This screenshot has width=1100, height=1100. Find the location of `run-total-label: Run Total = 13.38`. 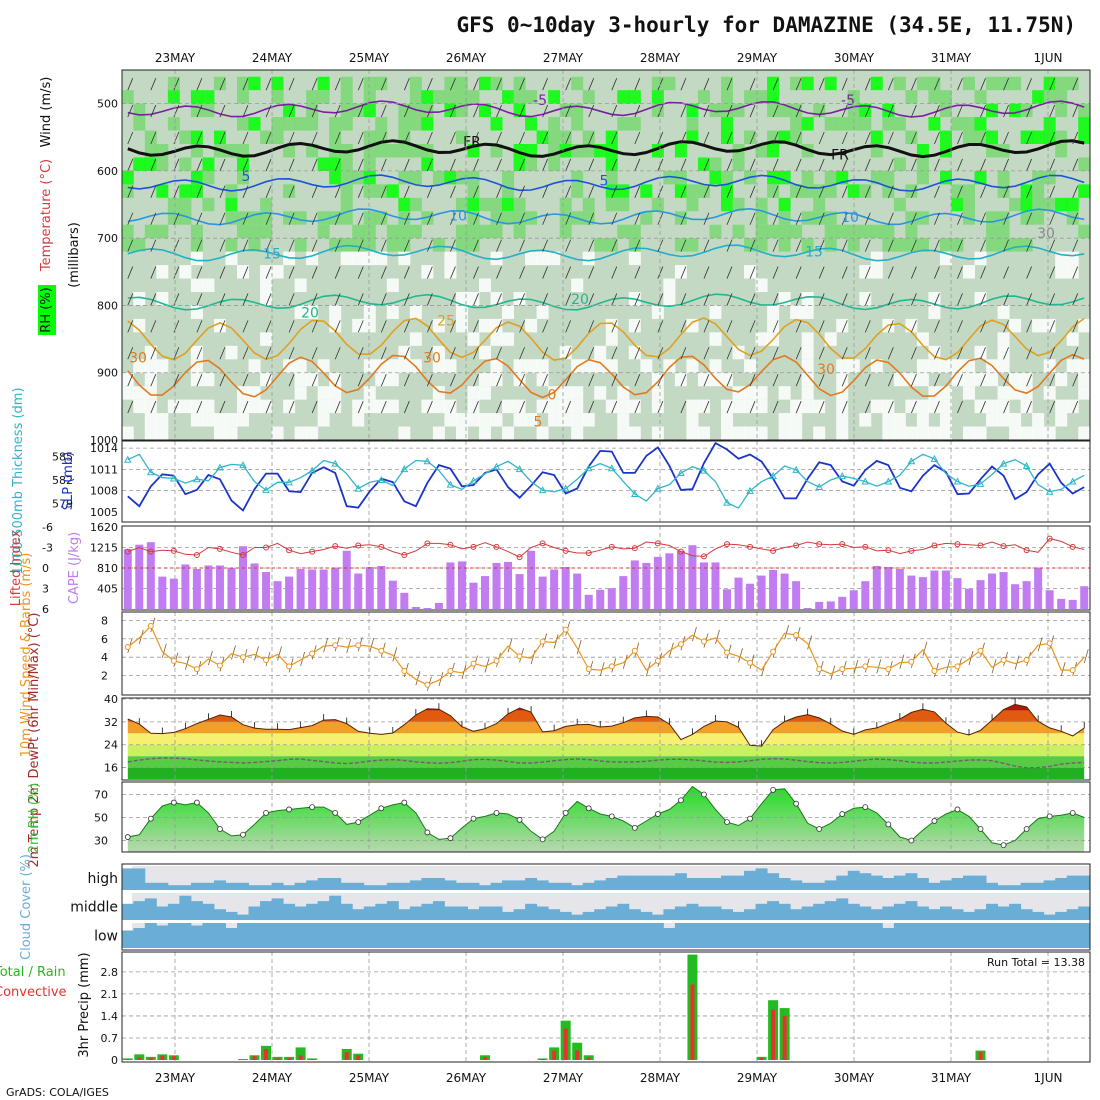

run-total-label: Run Total = 13.38 is located at coordinates (1036, 962).